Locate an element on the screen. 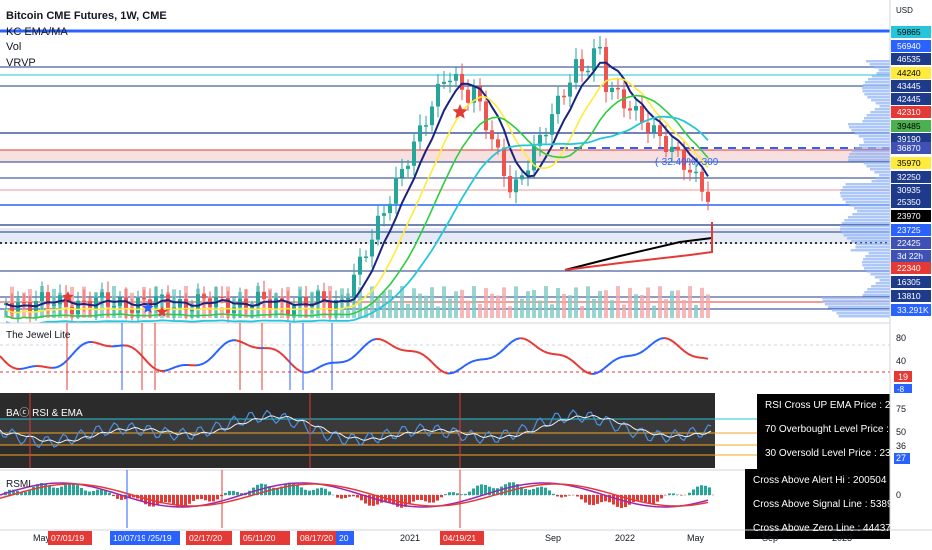 Image resolution: width=932 pixels, height=550 pixels. price-label: 22340 is located at coordinates (909, 268).